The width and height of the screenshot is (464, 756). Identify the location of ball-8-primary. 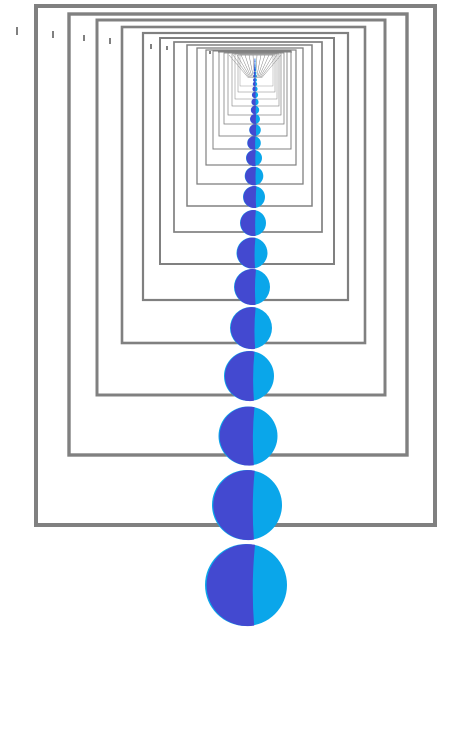
(248, 223).